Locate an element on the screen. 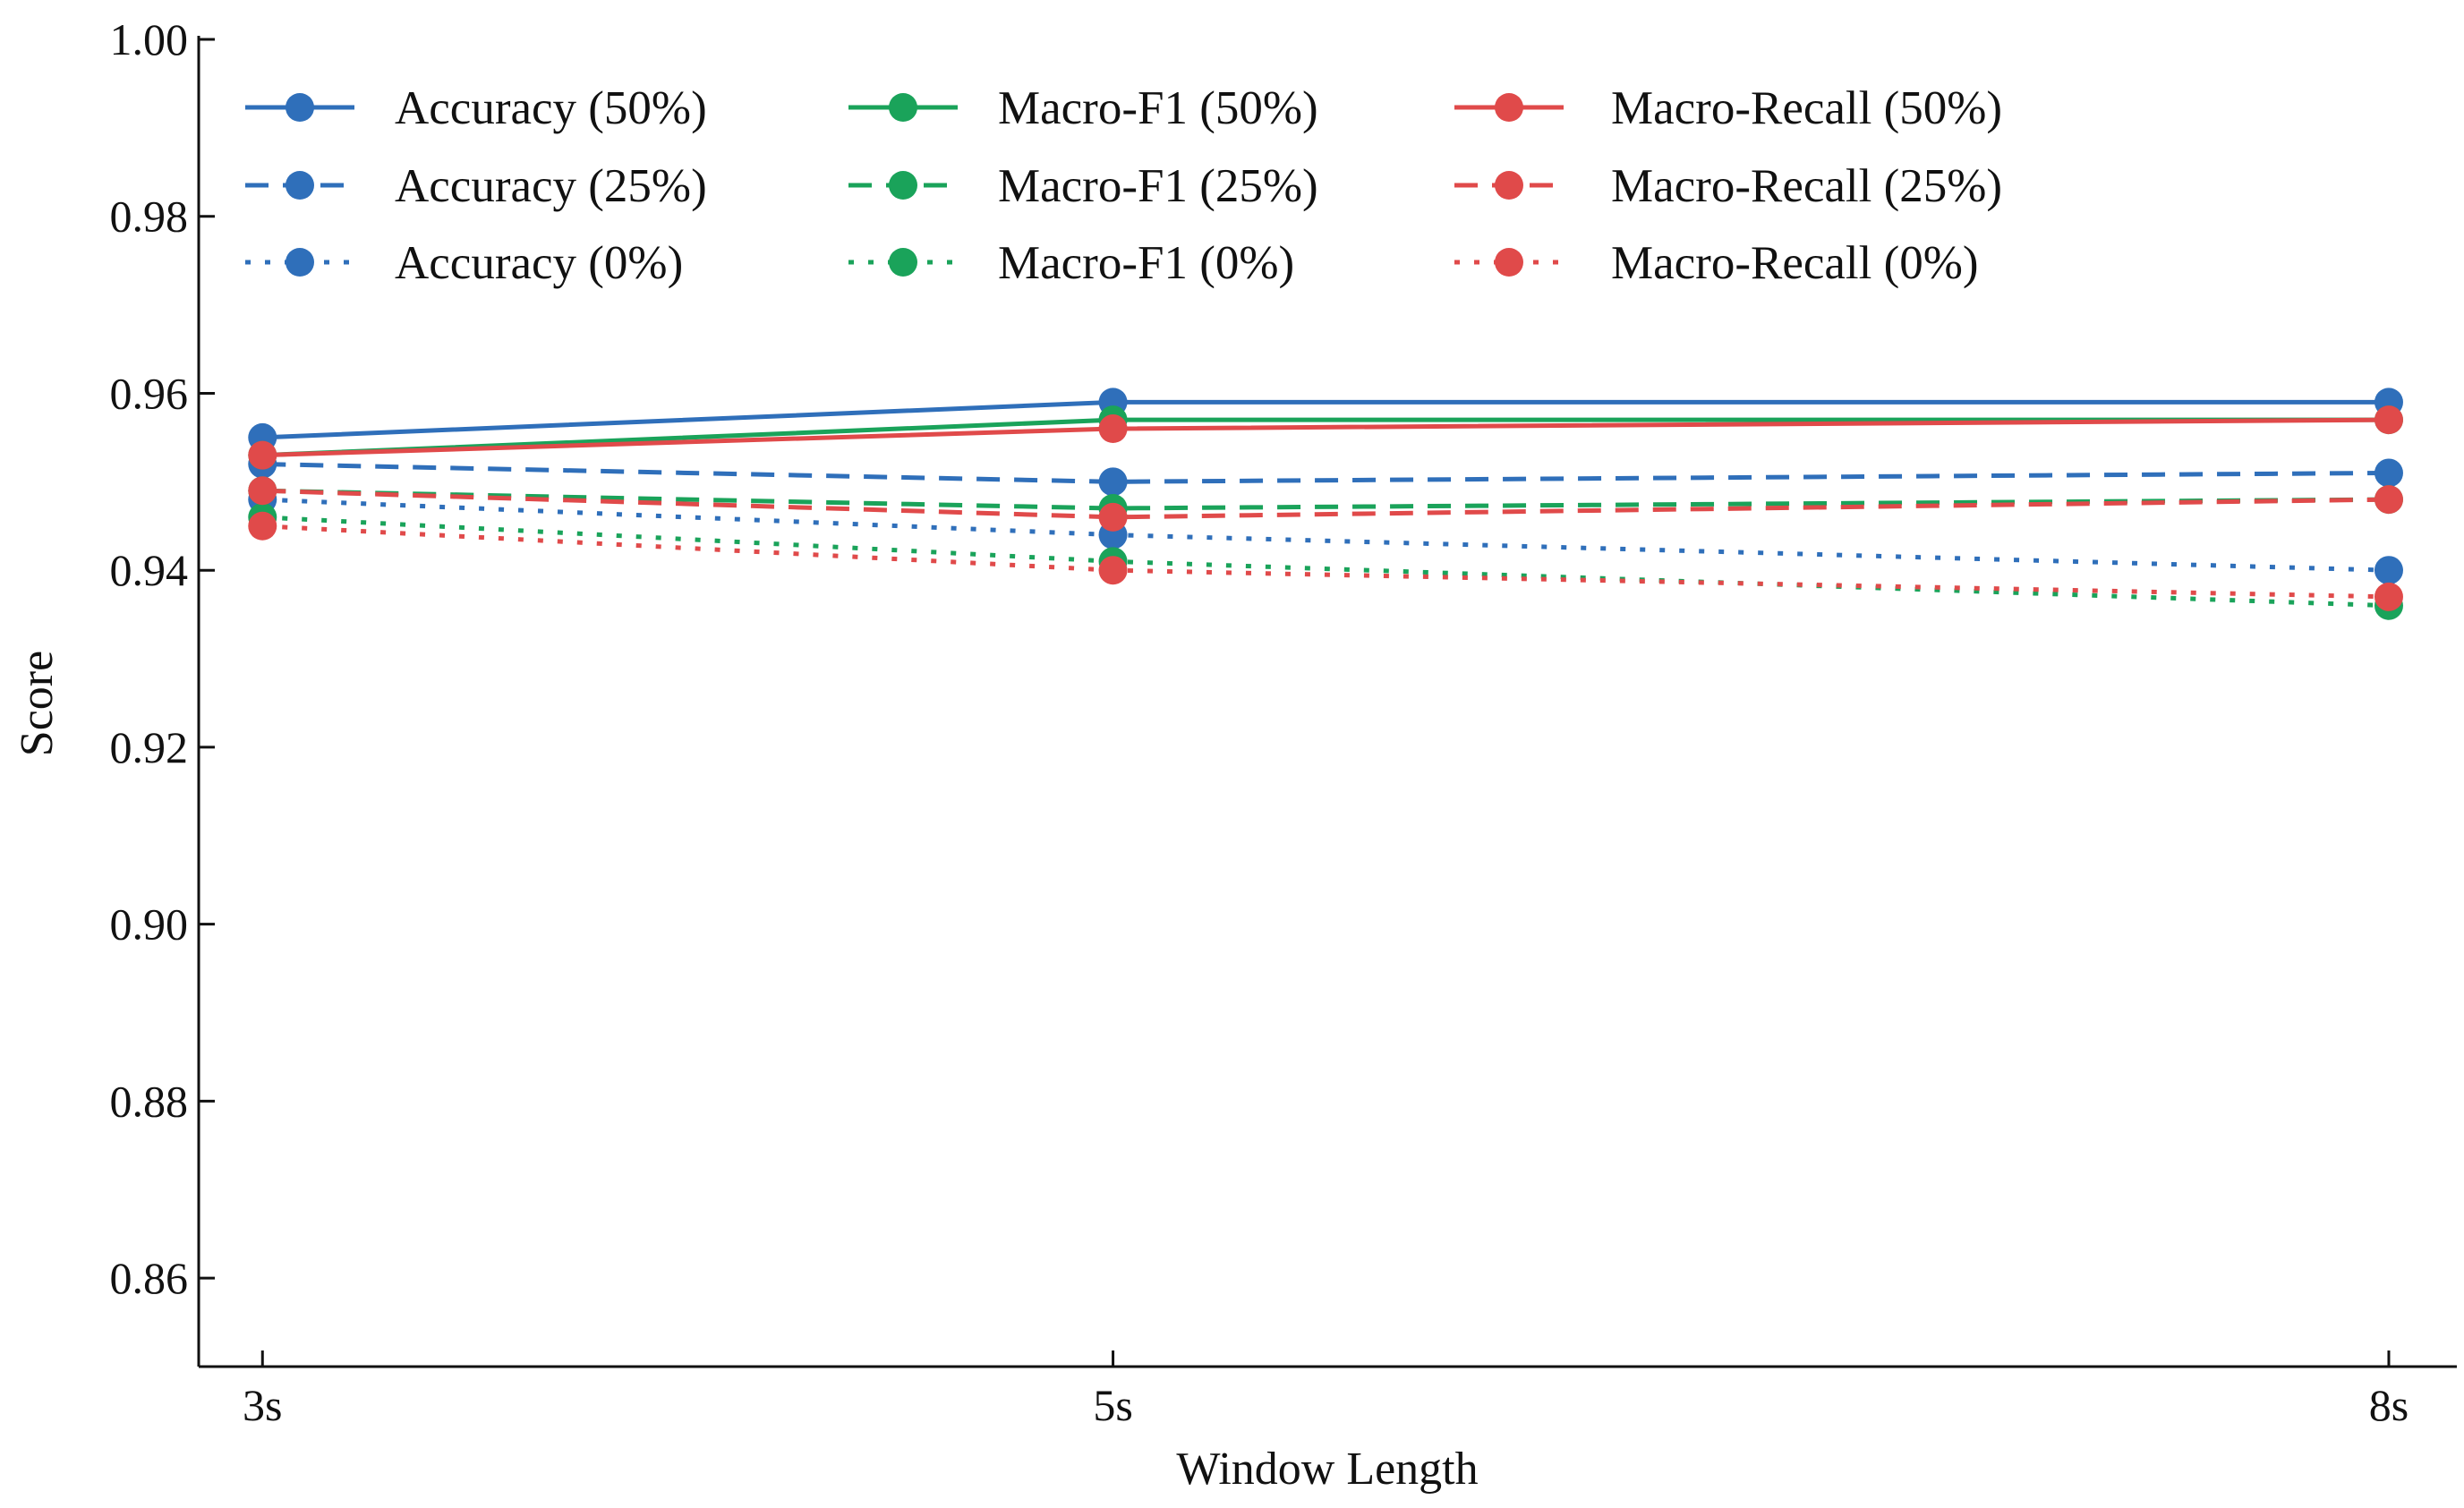  x-axis-label: Window Length is located at coordinates (1327, 1469).